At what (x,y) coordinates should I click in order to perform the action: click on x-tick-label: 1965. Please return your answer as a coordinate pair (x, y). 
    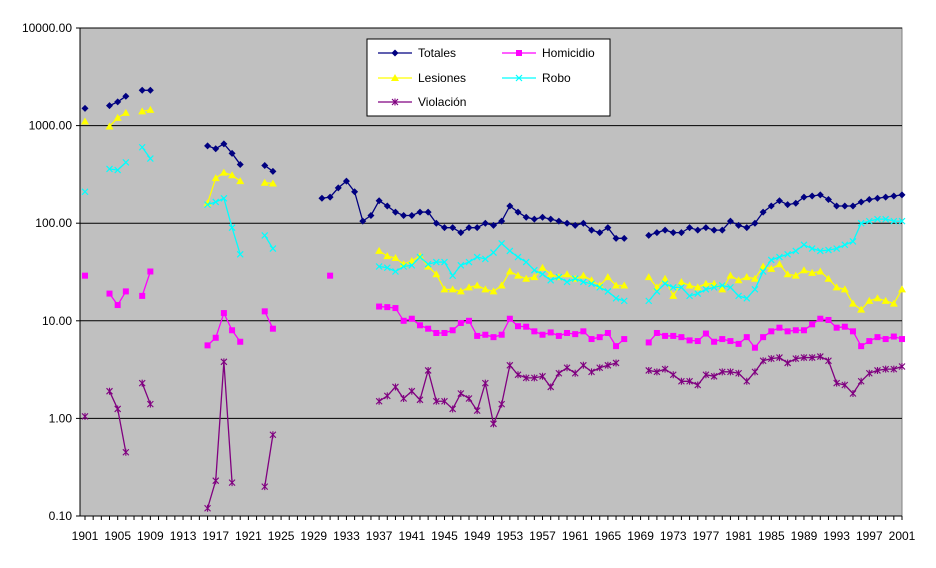
    Looking at the image, I should click on (608, 536).